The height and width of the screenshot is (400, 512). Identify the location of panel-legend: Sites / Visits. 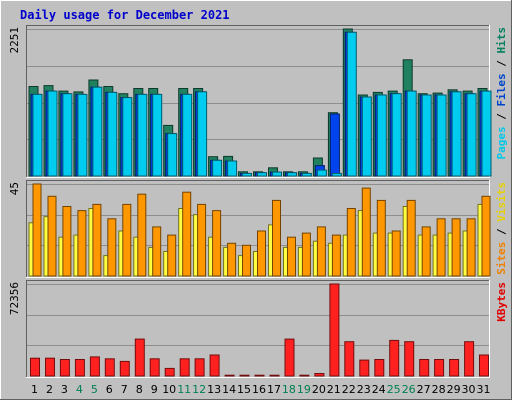
(501, 228).